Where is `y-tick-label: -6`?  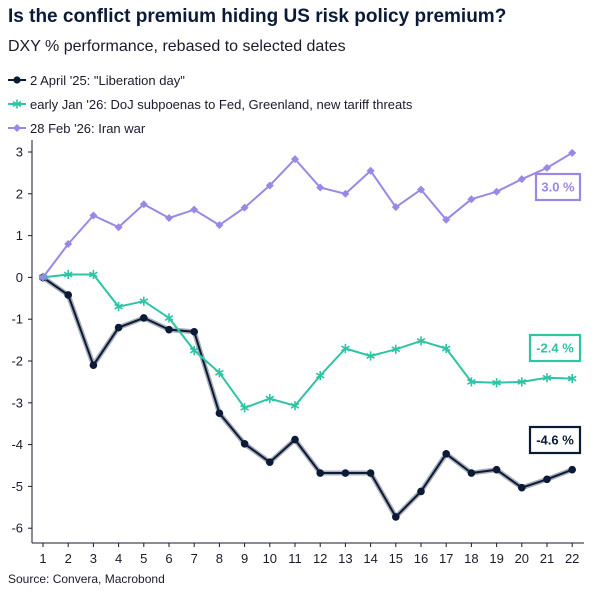 y-tick-label: -6 is located at coordinates (17, 528).